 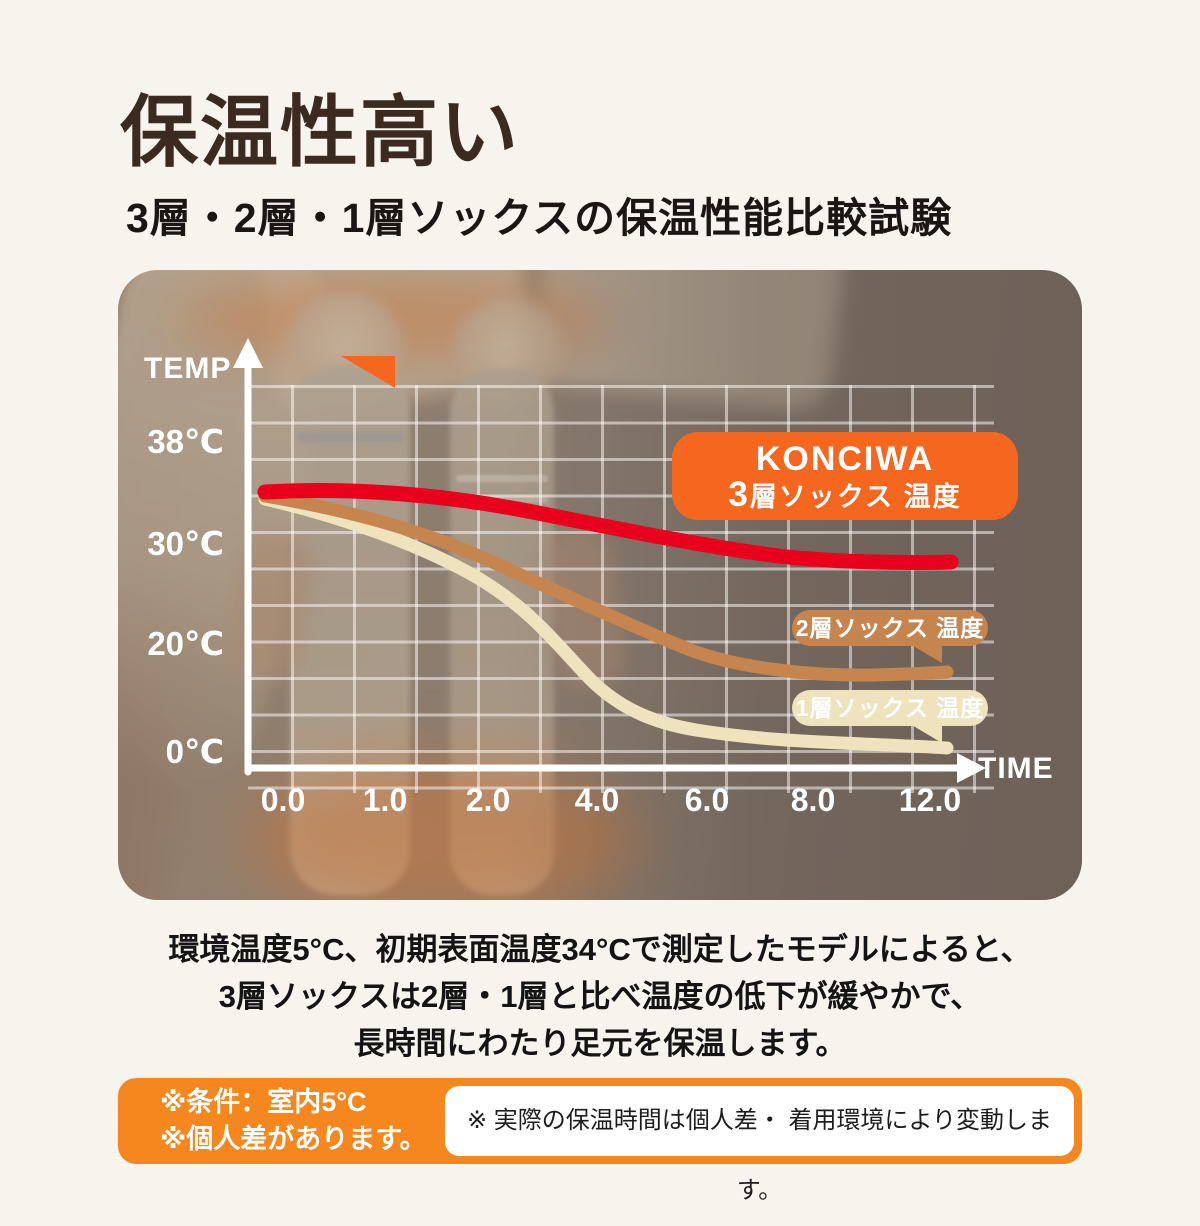 What do you see at coordinates (890, 708) in the screenshot?
I see `legend-bubble-1layer: 1層ソックス 温度` at bounding box center [890, 708].